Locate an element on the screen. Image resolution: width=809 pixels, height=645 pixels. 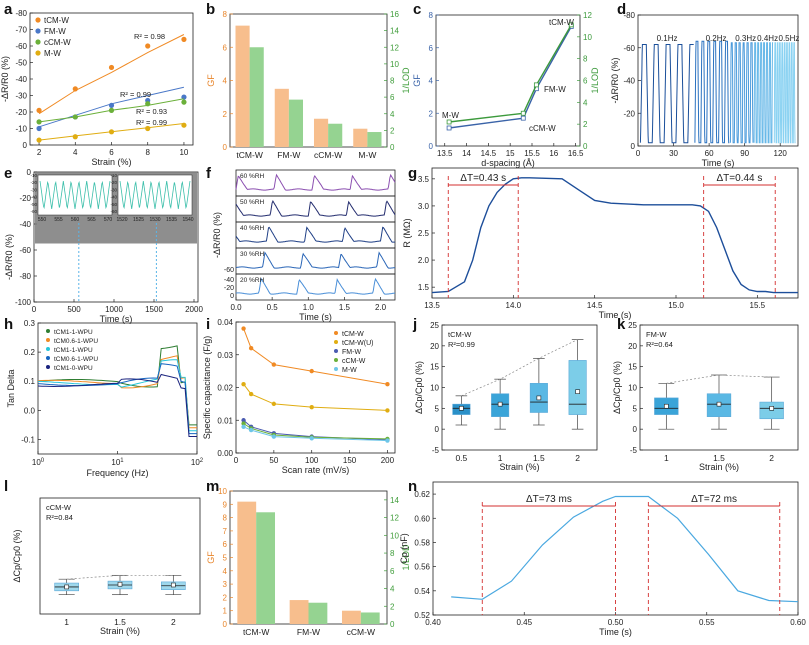
y-tick-label: -40 is located at coordinates (229, 280).